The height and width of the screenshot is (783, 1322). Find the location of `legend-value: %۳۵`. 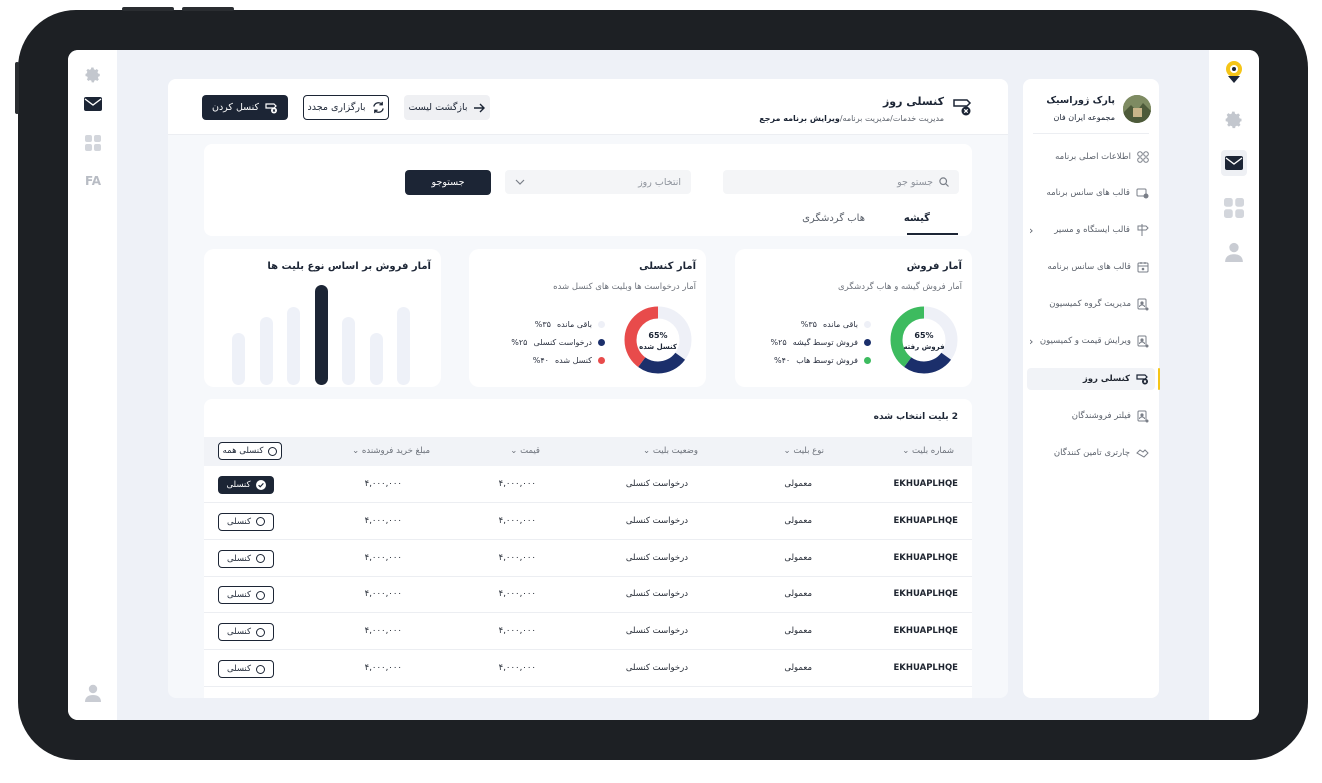

legend-value: %۳۵ is located at coordinates (542, 324).